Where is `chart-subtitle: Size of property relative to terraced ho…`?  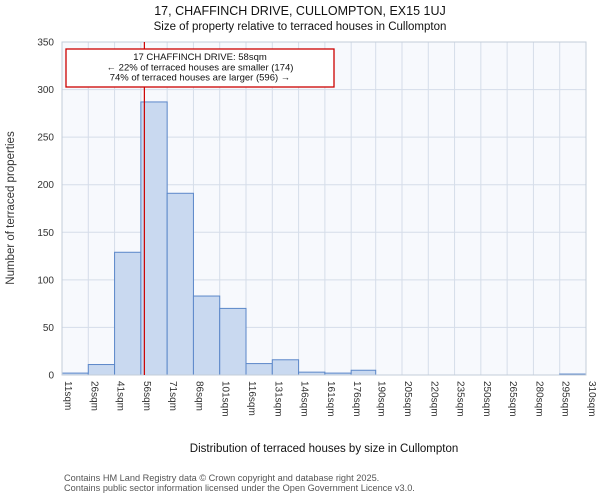 chart-subtitle: Size of property relative to terraced ho… is located at coordinates (300, 27).